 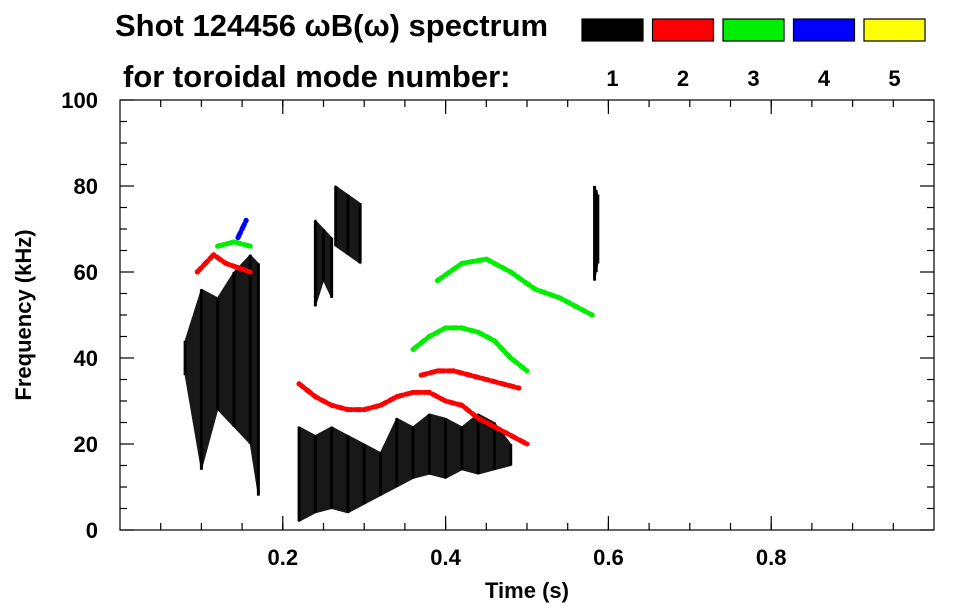 I want to click on y-axis-label: Frequency (kHz), so click(x=23, y=314).